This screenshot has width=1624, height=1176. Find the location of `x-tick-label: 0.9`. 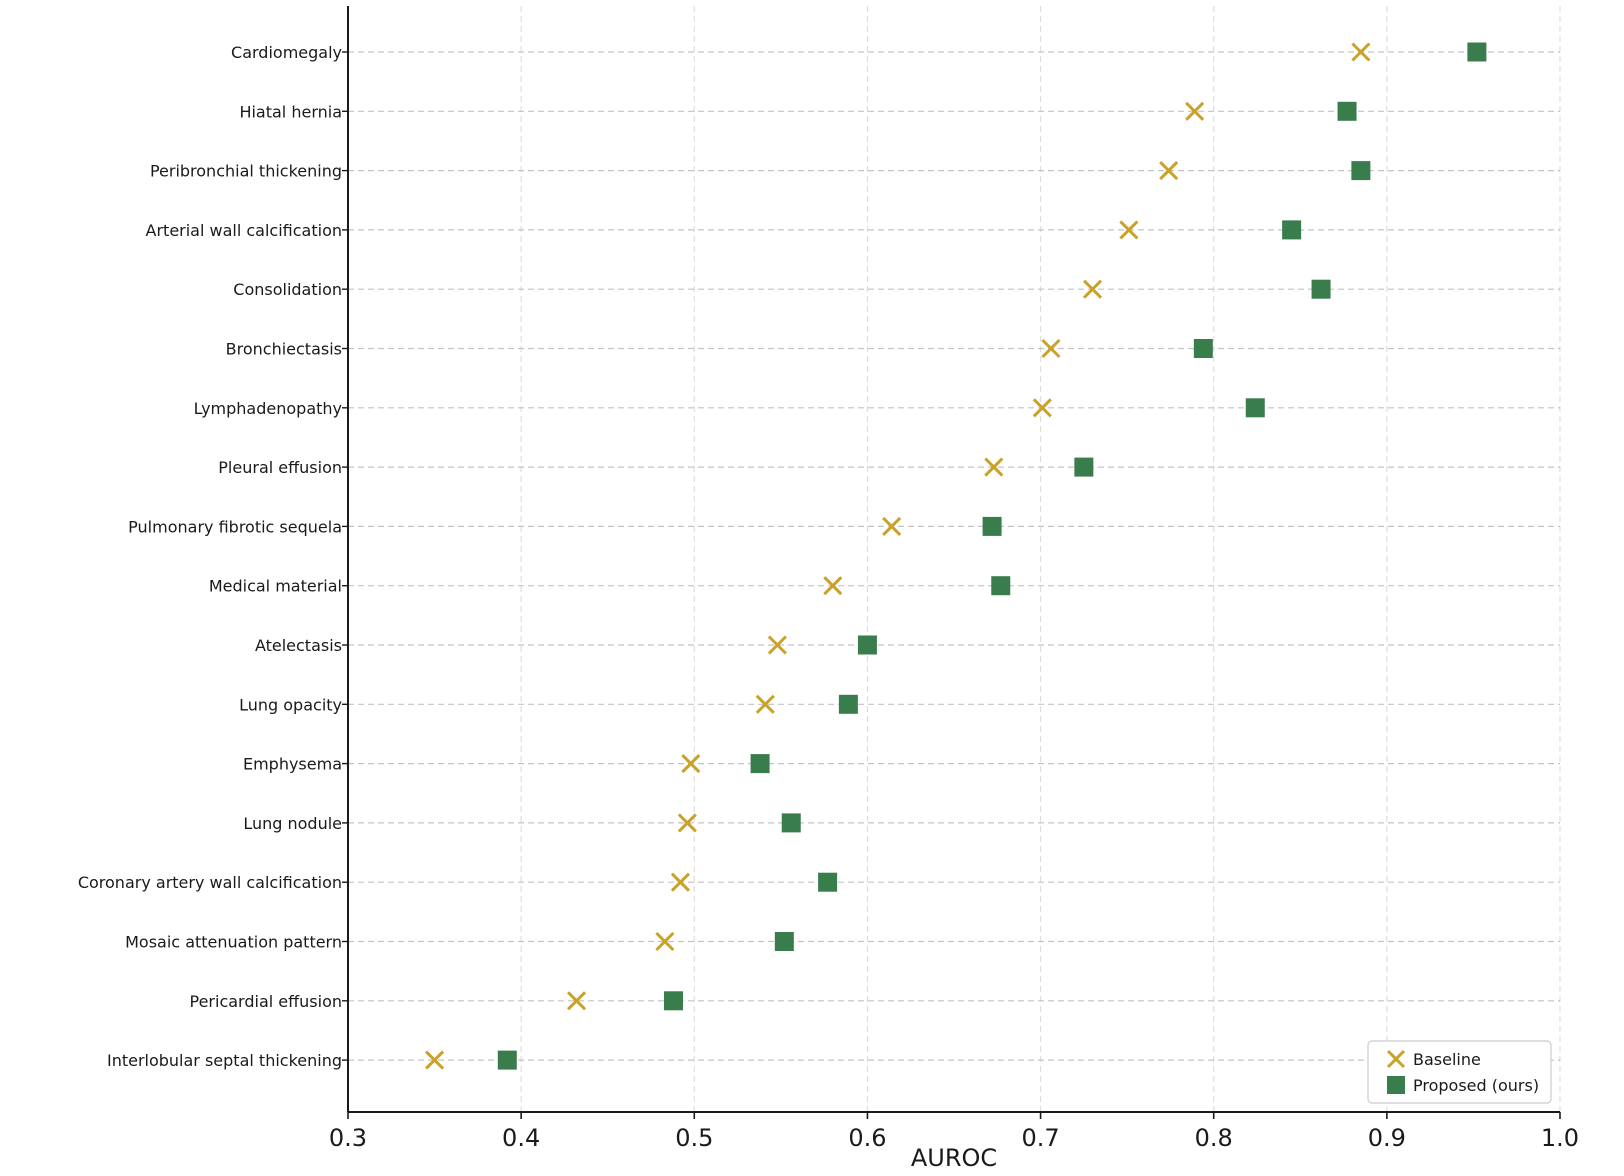

x-tick-label: 0.9 is located at coordinates (1387, 1138).